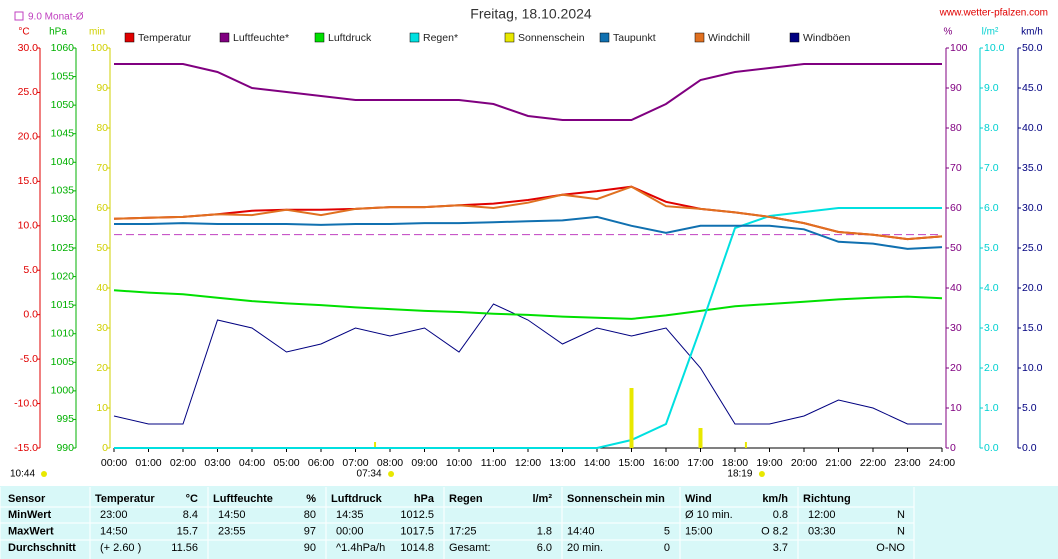 This screenshot has width=1058, height=559. Describe the element at coordinates (990, 32) in the screenshot. I see `axis-unit: l/m²` at that location.